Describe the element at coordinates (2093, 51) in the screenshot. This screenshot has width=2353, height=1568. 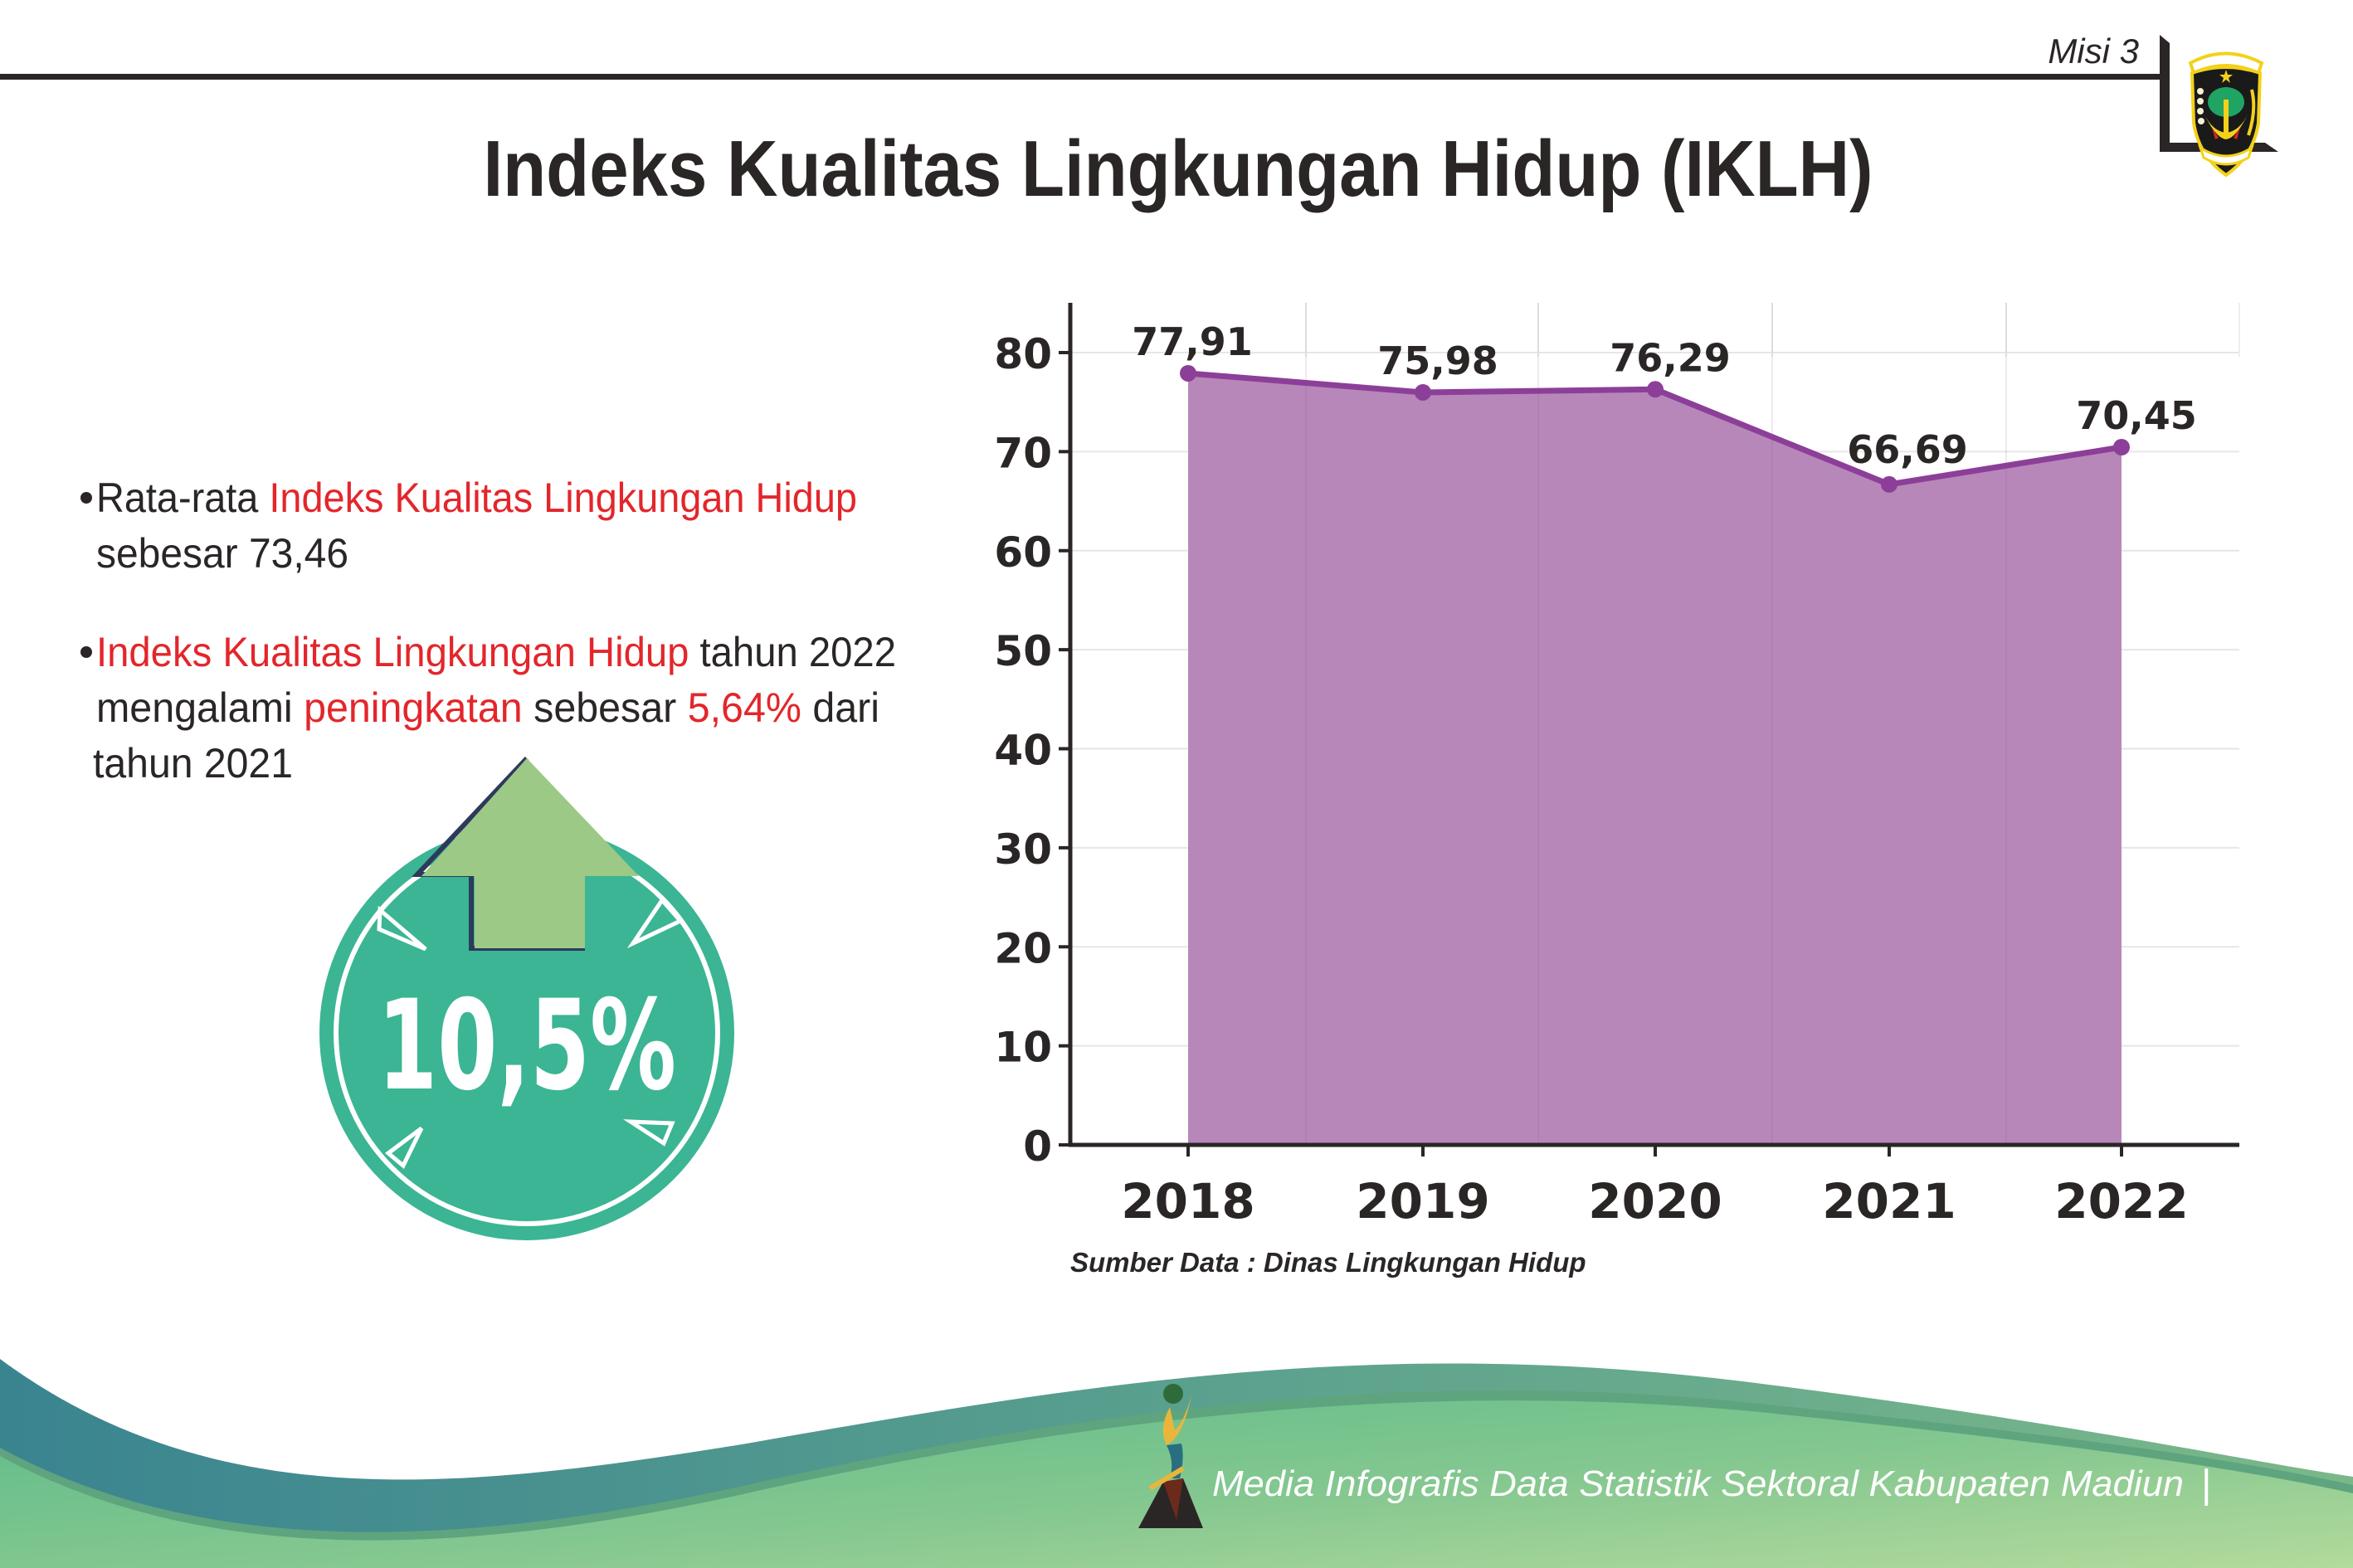
I see `section-label: Misi 3` at that location.